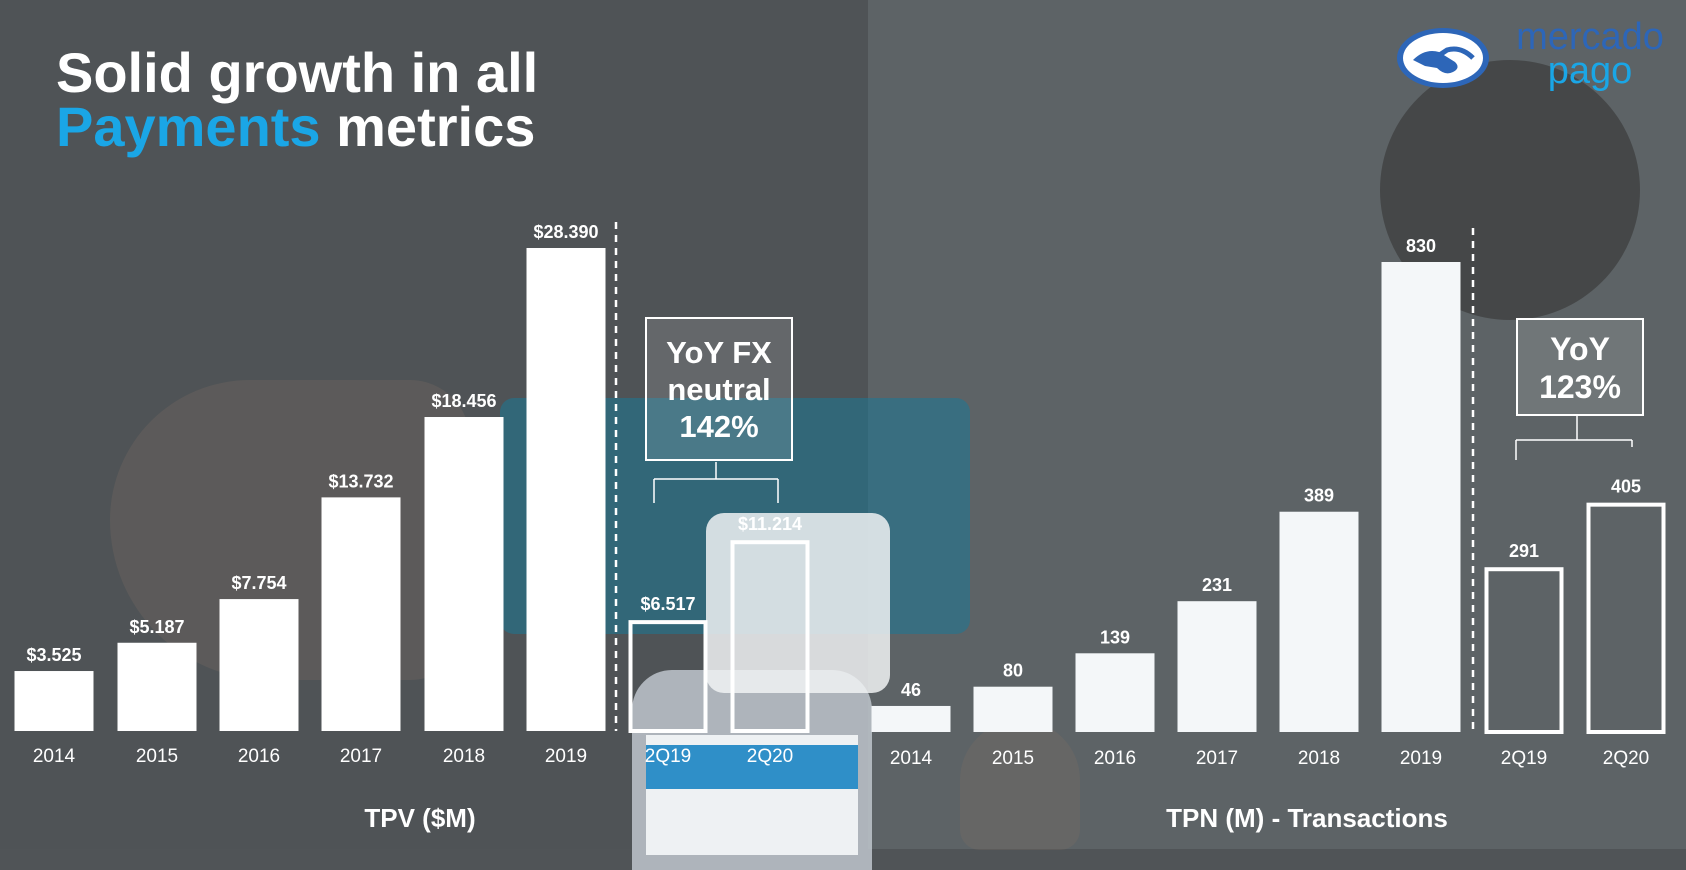  Describe the element at coordinates (911, 718) in the screenshot. I see `tpn-bar-2014` at that location.